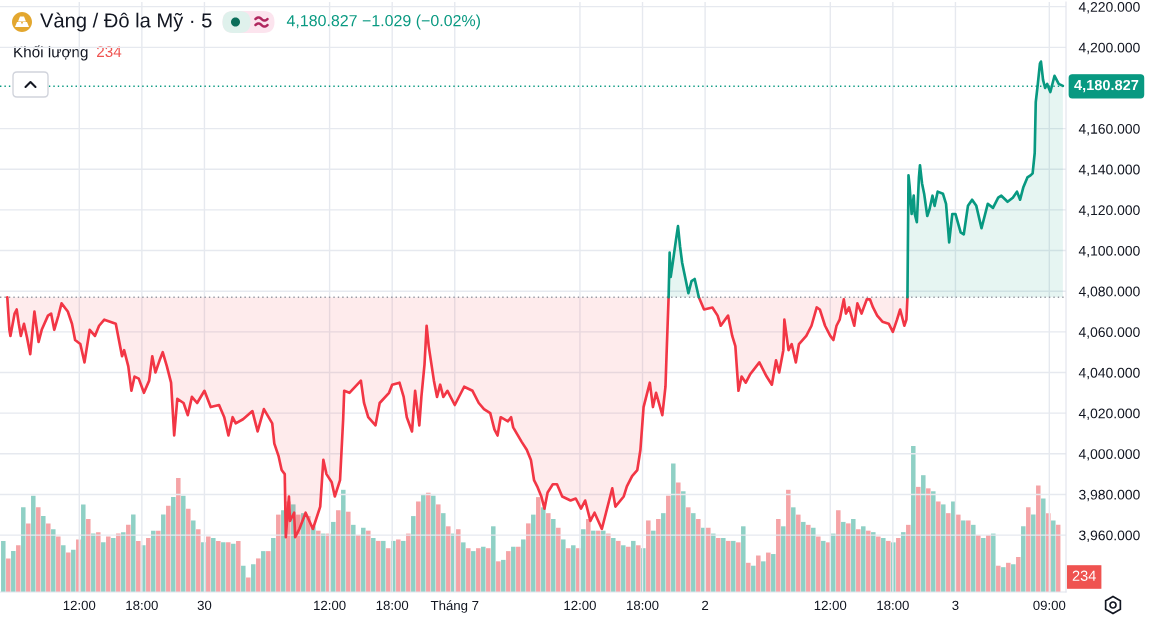  I want to click on x-tick-label: 30, so click(204, 605).